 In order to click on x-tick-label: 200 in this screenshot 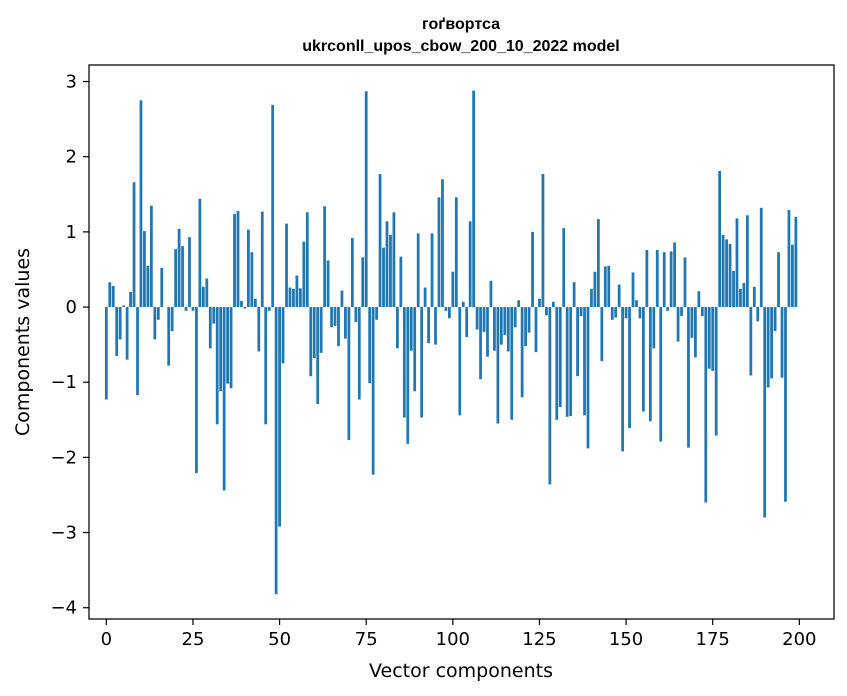, I will do `click(799, 639)`.